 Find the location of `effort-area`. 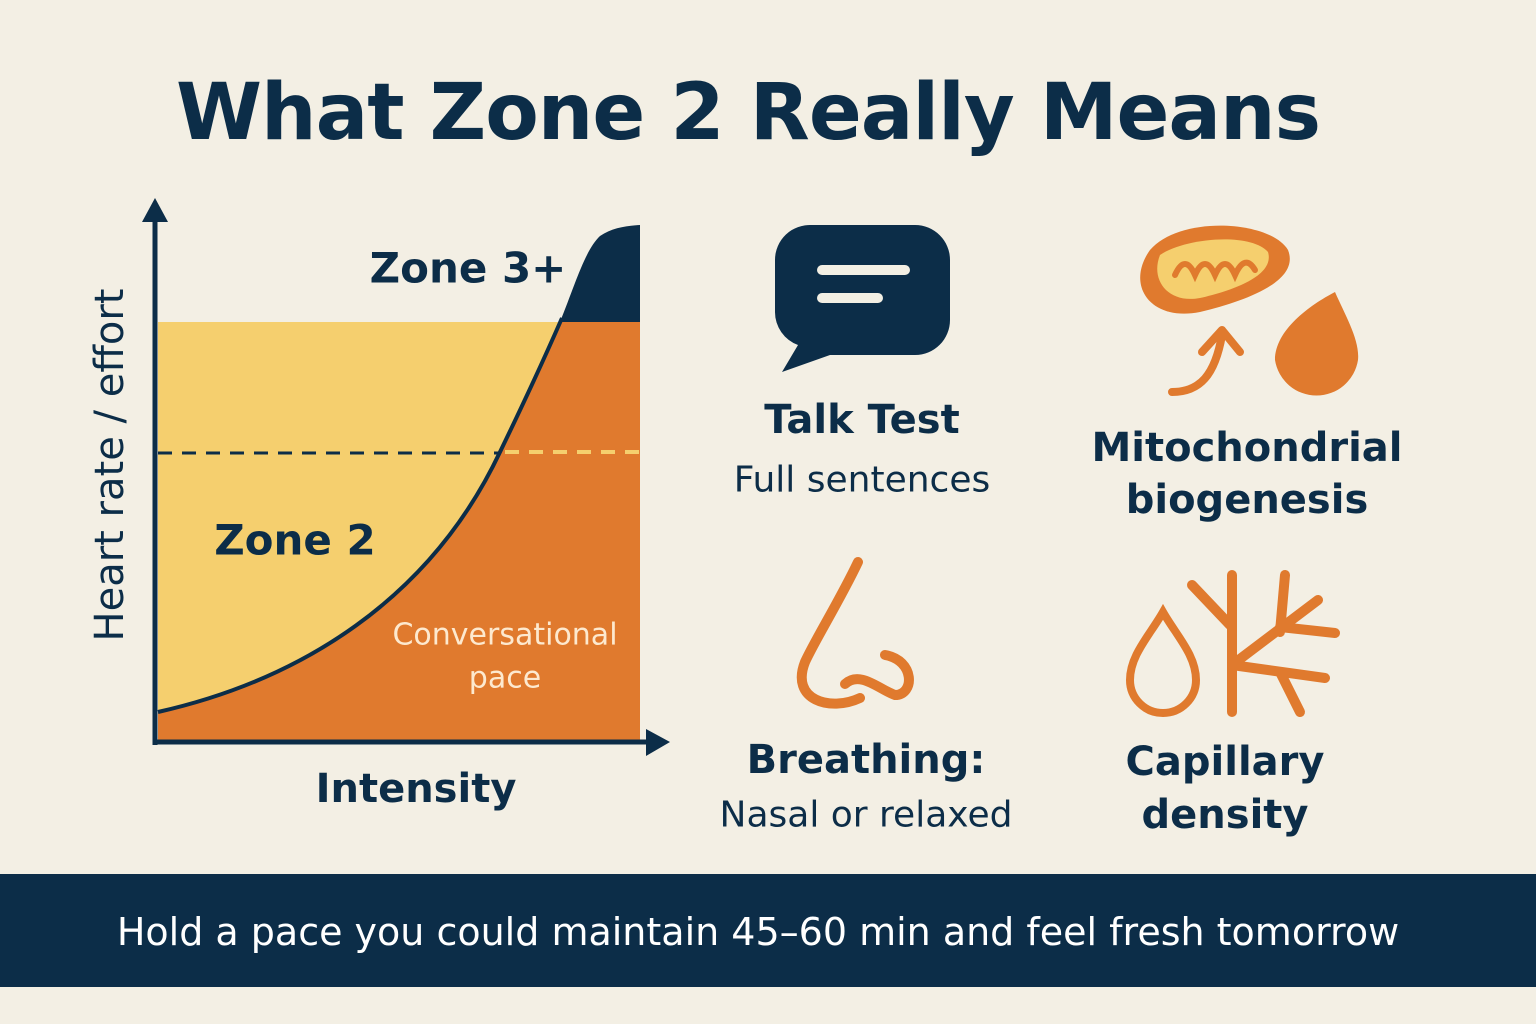

effort-area is located at coordinates (399, 532).